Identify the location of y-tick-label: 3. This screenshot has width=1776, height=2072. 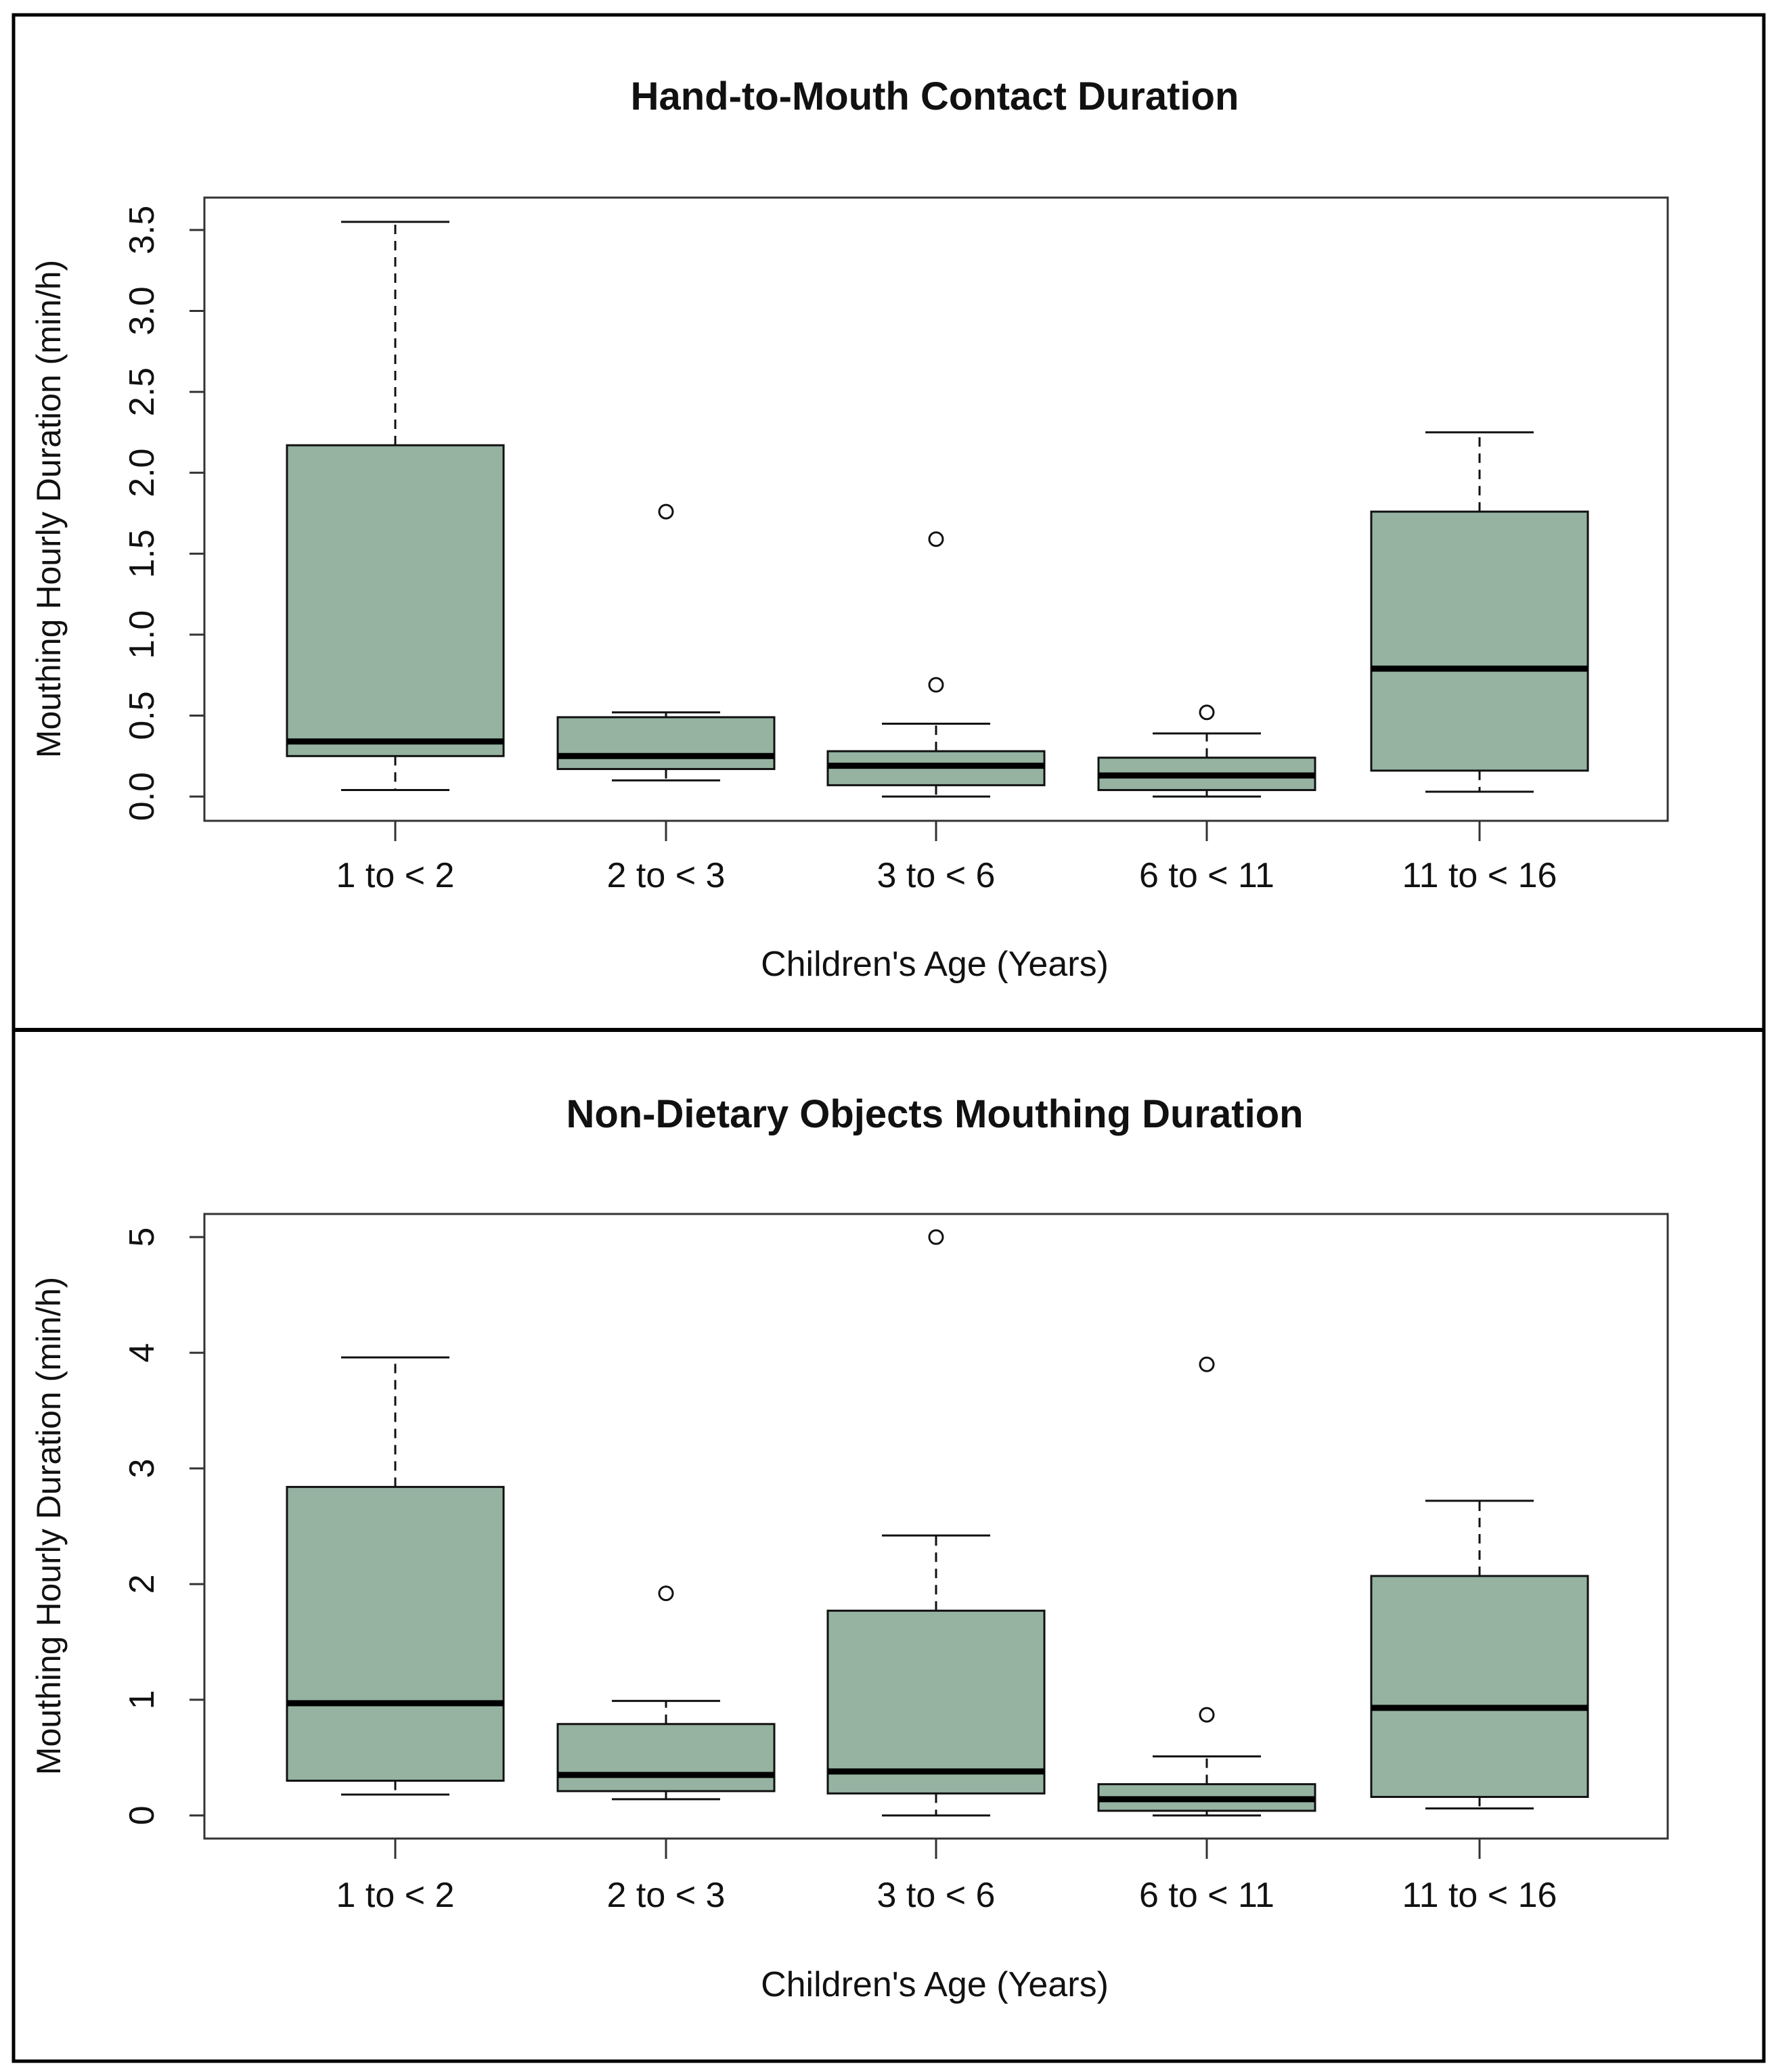
(143, 1469).